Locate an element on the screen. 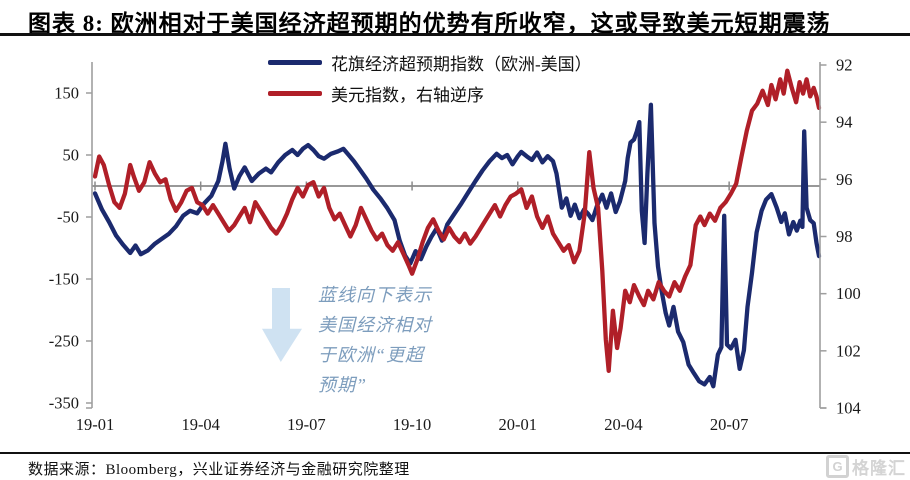 The width and height of the screenshot is (910, 480). gelonghui-watermark: G 格隆汇 is located at coordinates (866, 466).